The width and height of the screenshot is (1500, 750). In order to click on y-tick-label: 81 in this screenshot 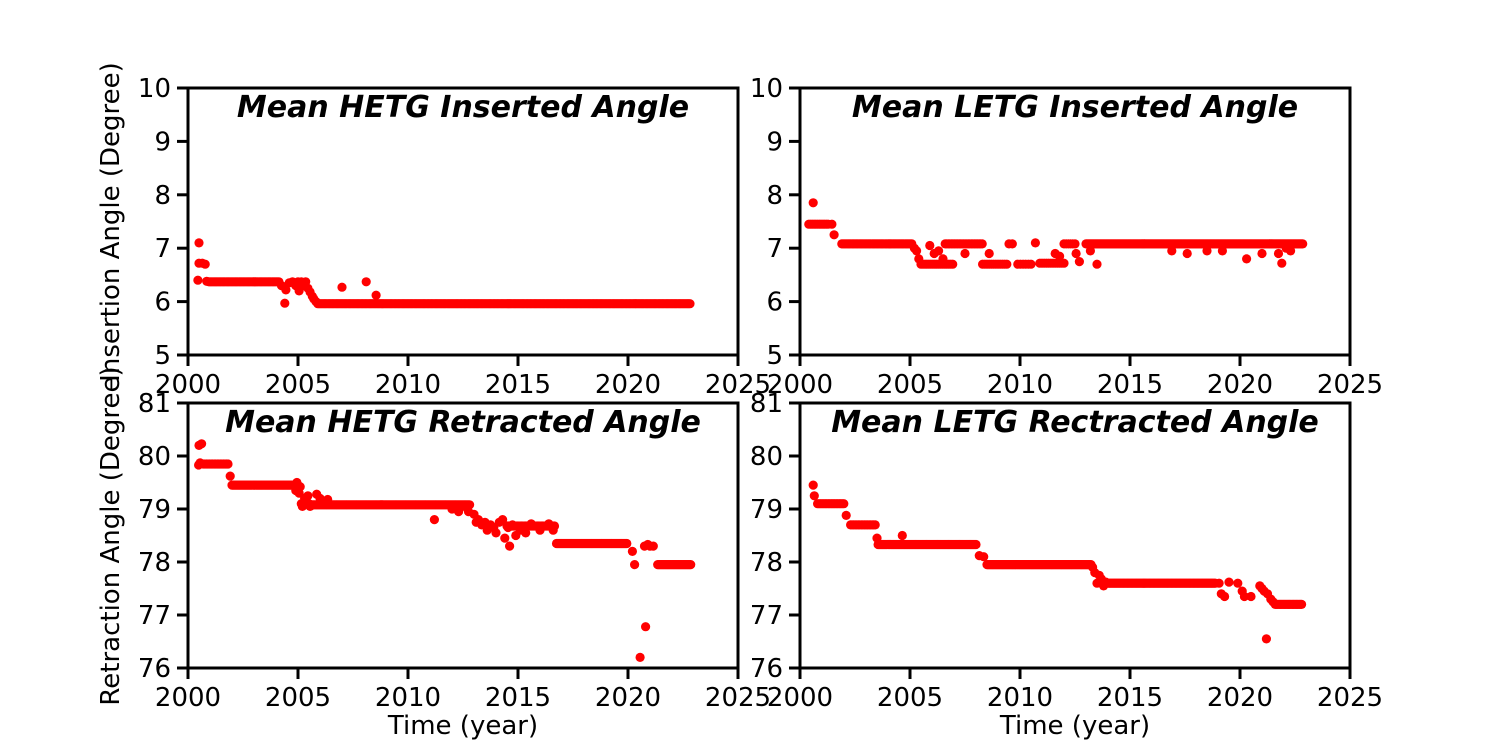, I will do `click(154, 404)`.